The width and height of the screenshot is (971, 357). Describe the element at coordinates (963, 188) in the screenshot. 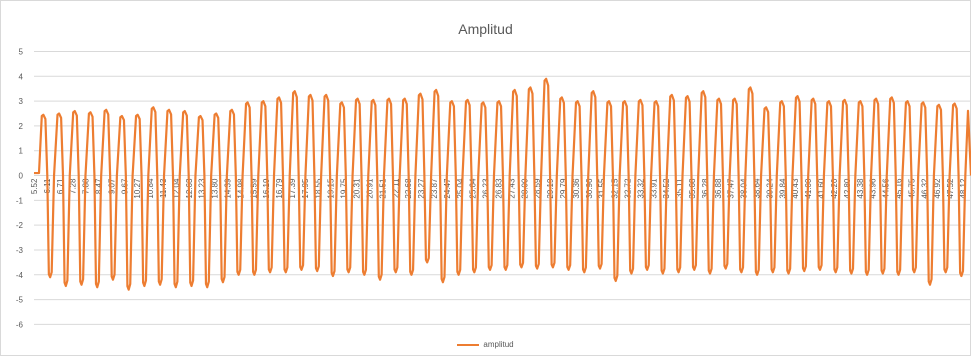

I see `x-tick-label: 48.12` at that location.